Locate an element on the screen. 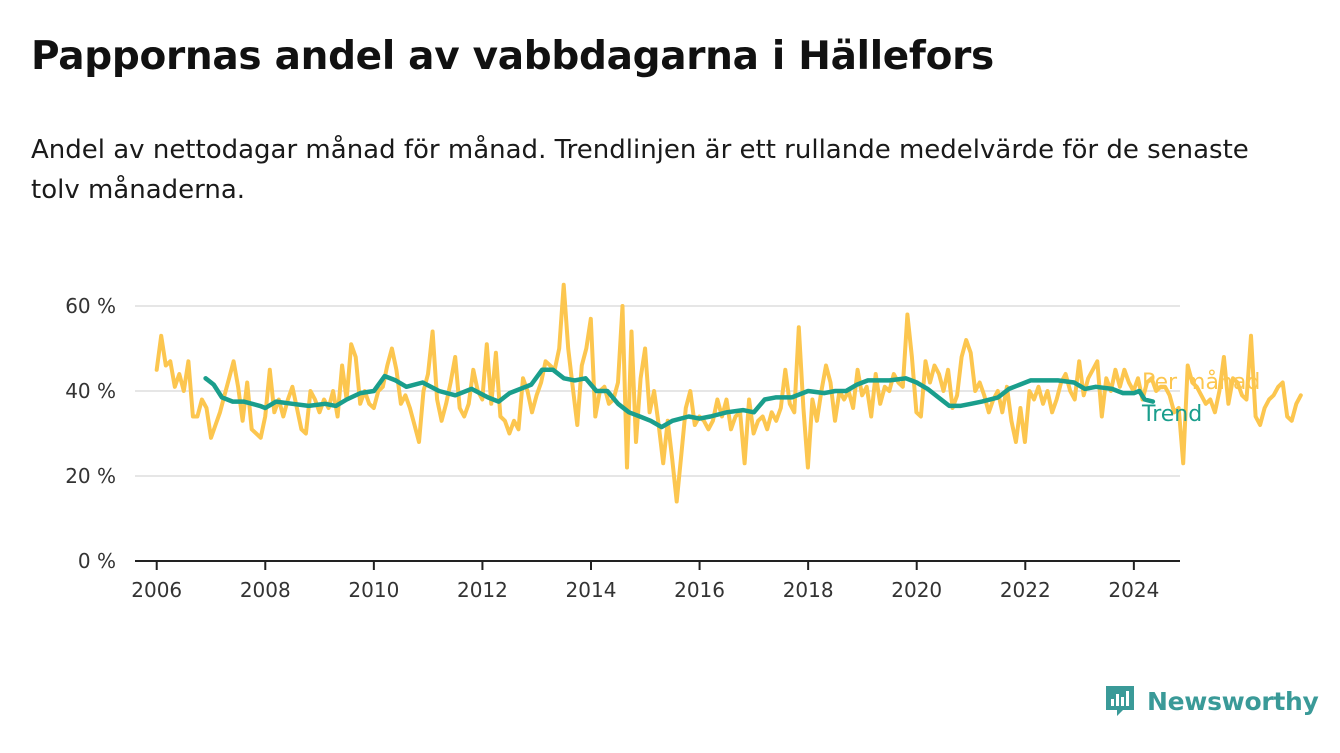 Image resolution: width=1340 pixels, height=753 pixels. series-line-trend is located at coordinates (679, 398).